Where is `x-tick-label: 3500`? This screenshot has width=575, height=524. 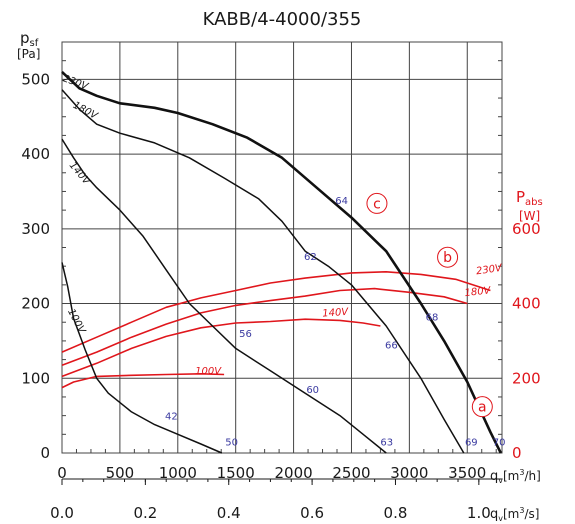
x-tick-label: 3500 is located at coordinates (467, 473).